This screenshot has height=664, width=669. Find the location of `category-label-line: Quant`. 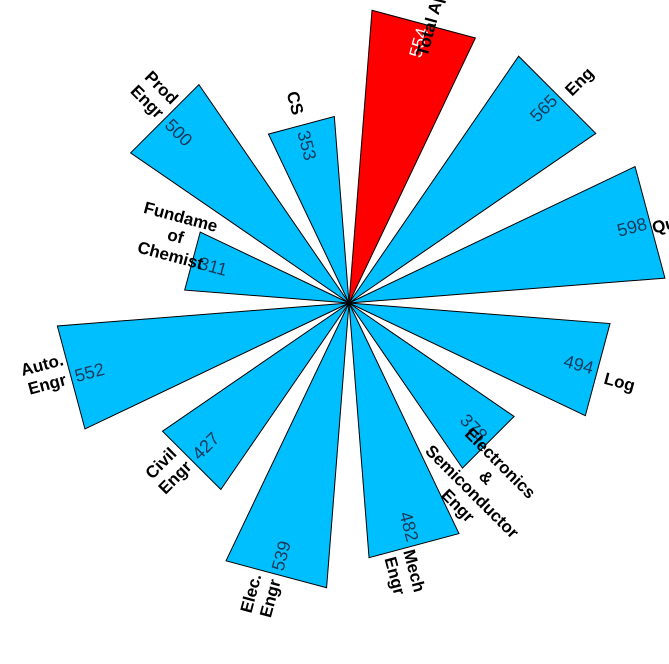

category-label-line: Quant is located at coordinates (659, 221).